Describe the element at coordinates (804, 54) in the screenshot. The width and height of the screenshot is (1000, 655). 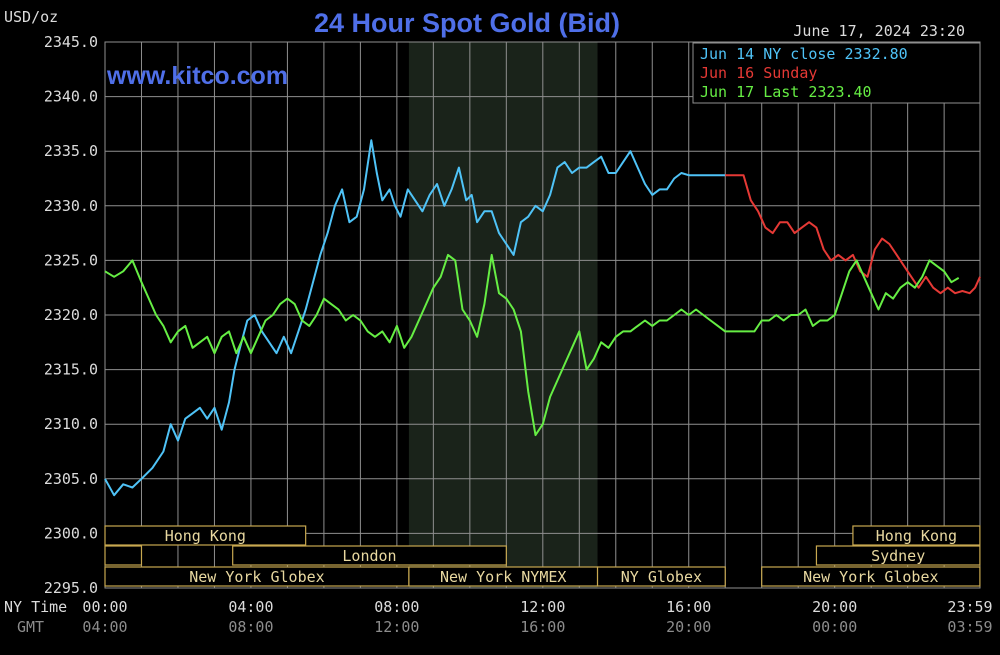
I see `legend-jun14: Jun 14 NY close 2332.80` at that location.